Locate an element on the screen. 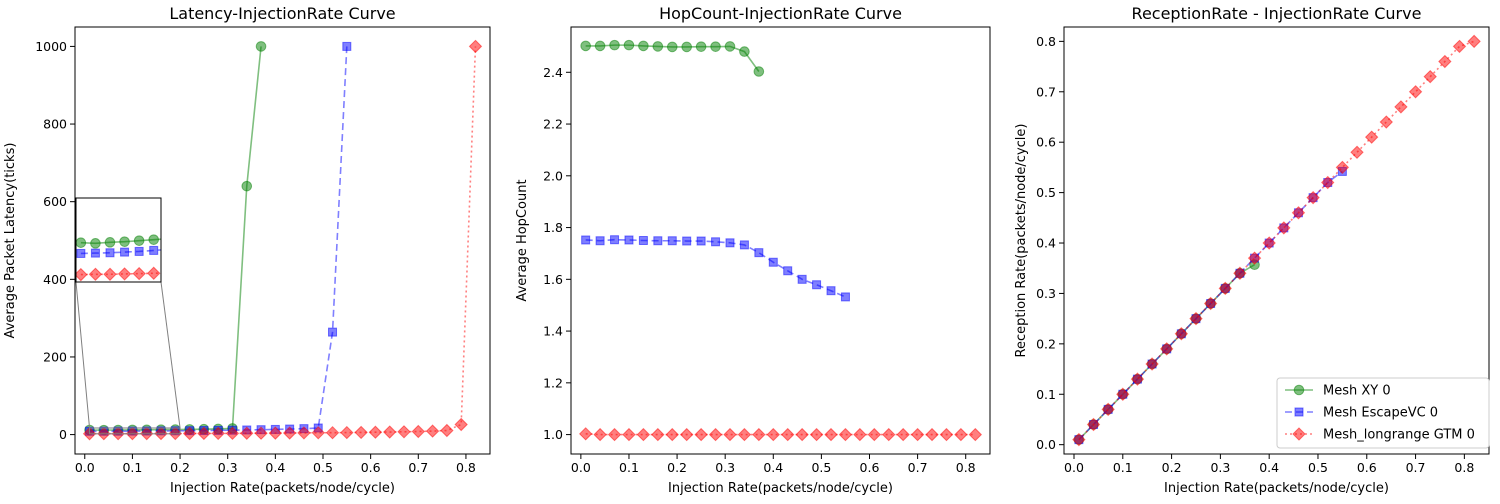 The image size is (1500, 504). y-tick-label: 800 is located at coordinates (55, 124).